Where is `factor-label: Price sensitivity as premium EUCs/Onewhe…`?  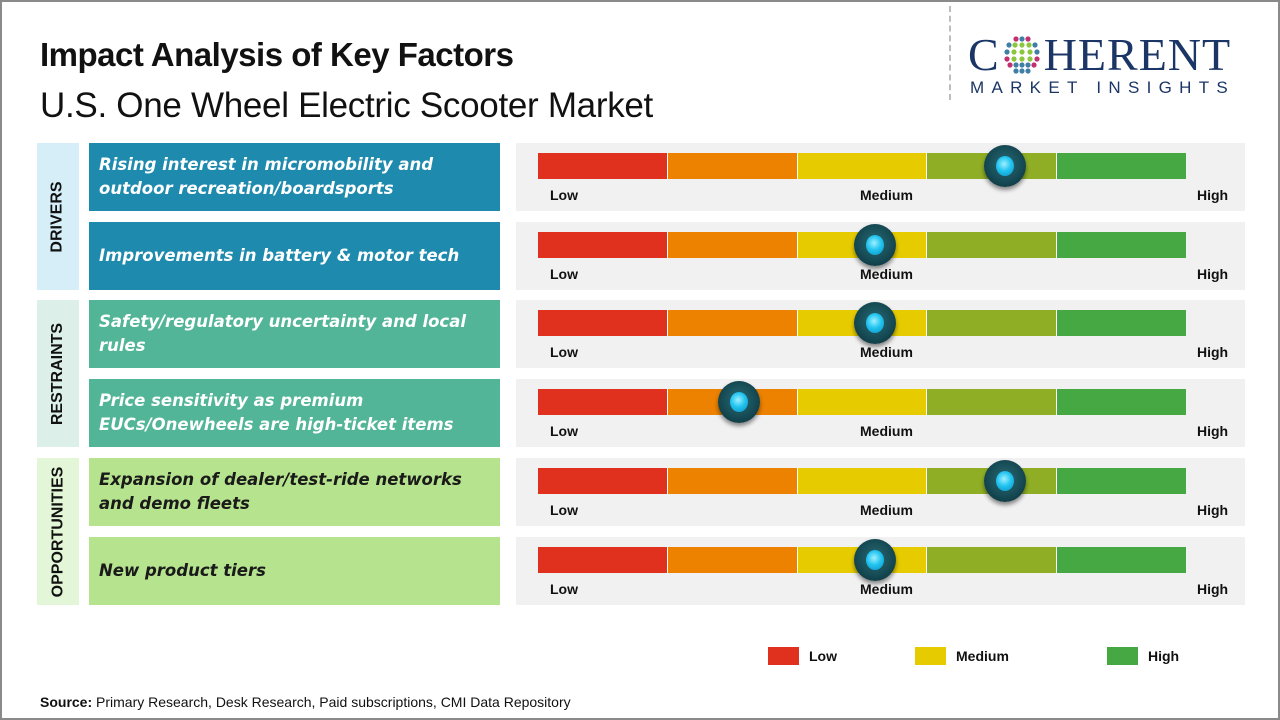 factor-label: Price sensitivity as premium EUCs/Onewhe… is located at coordinates (276, 412).